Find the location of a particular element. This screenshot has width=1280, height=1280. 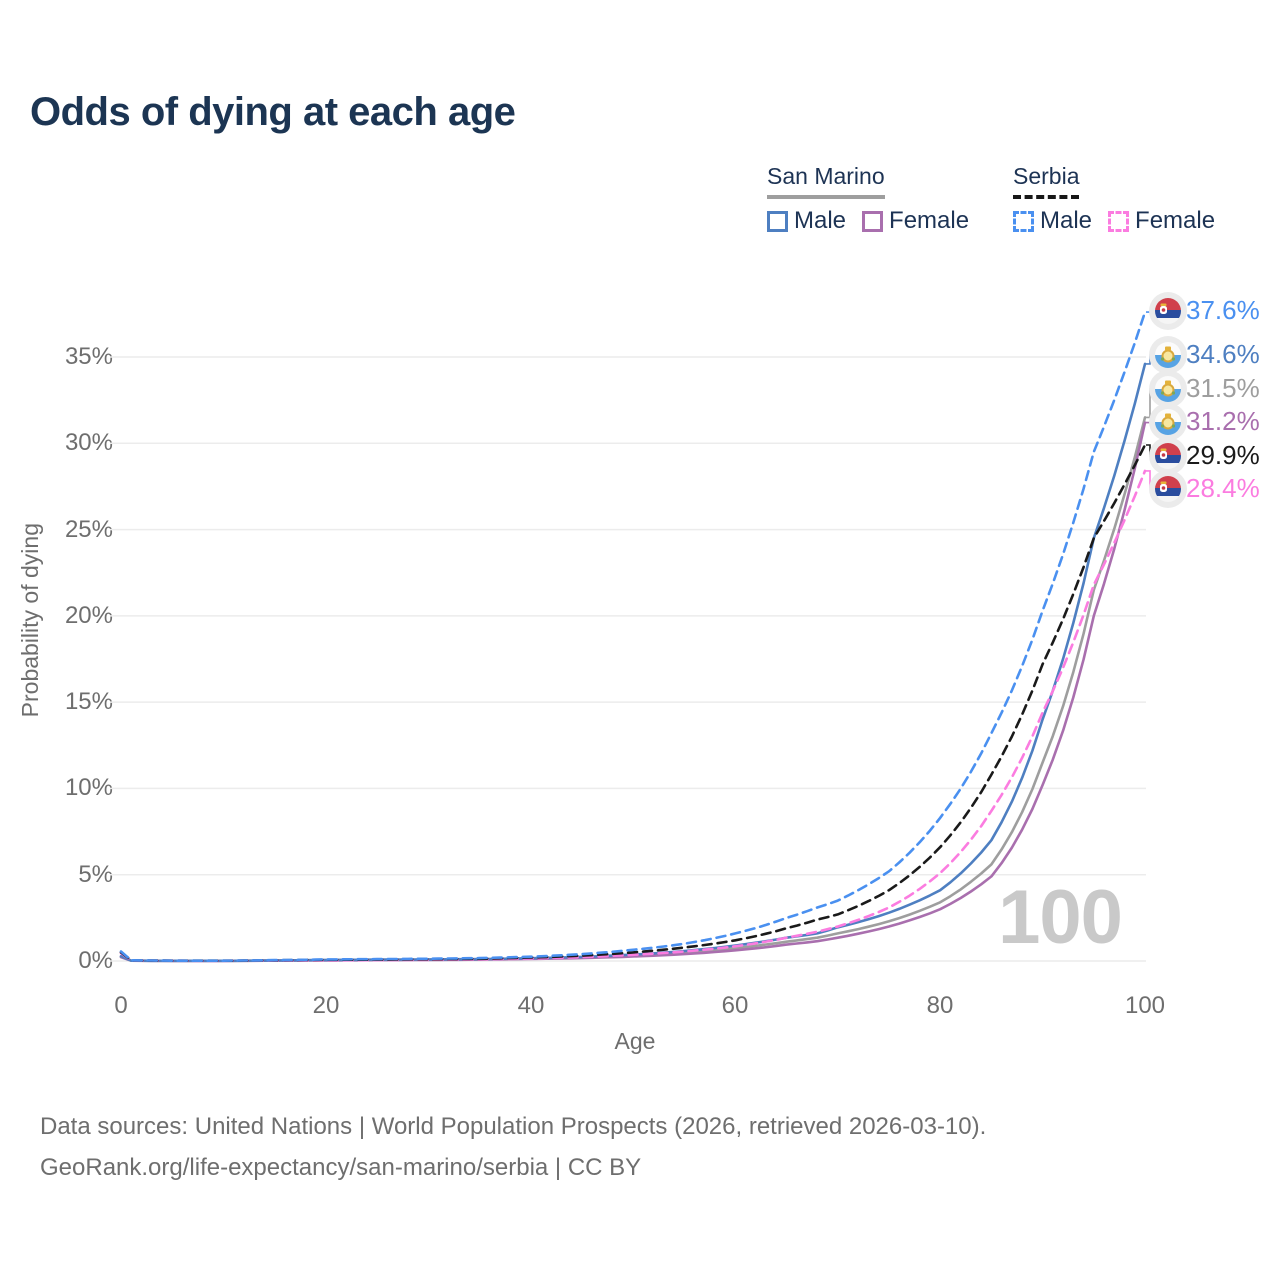

legend-item-san-marino-male: Male is located at coordinates (806, 221).